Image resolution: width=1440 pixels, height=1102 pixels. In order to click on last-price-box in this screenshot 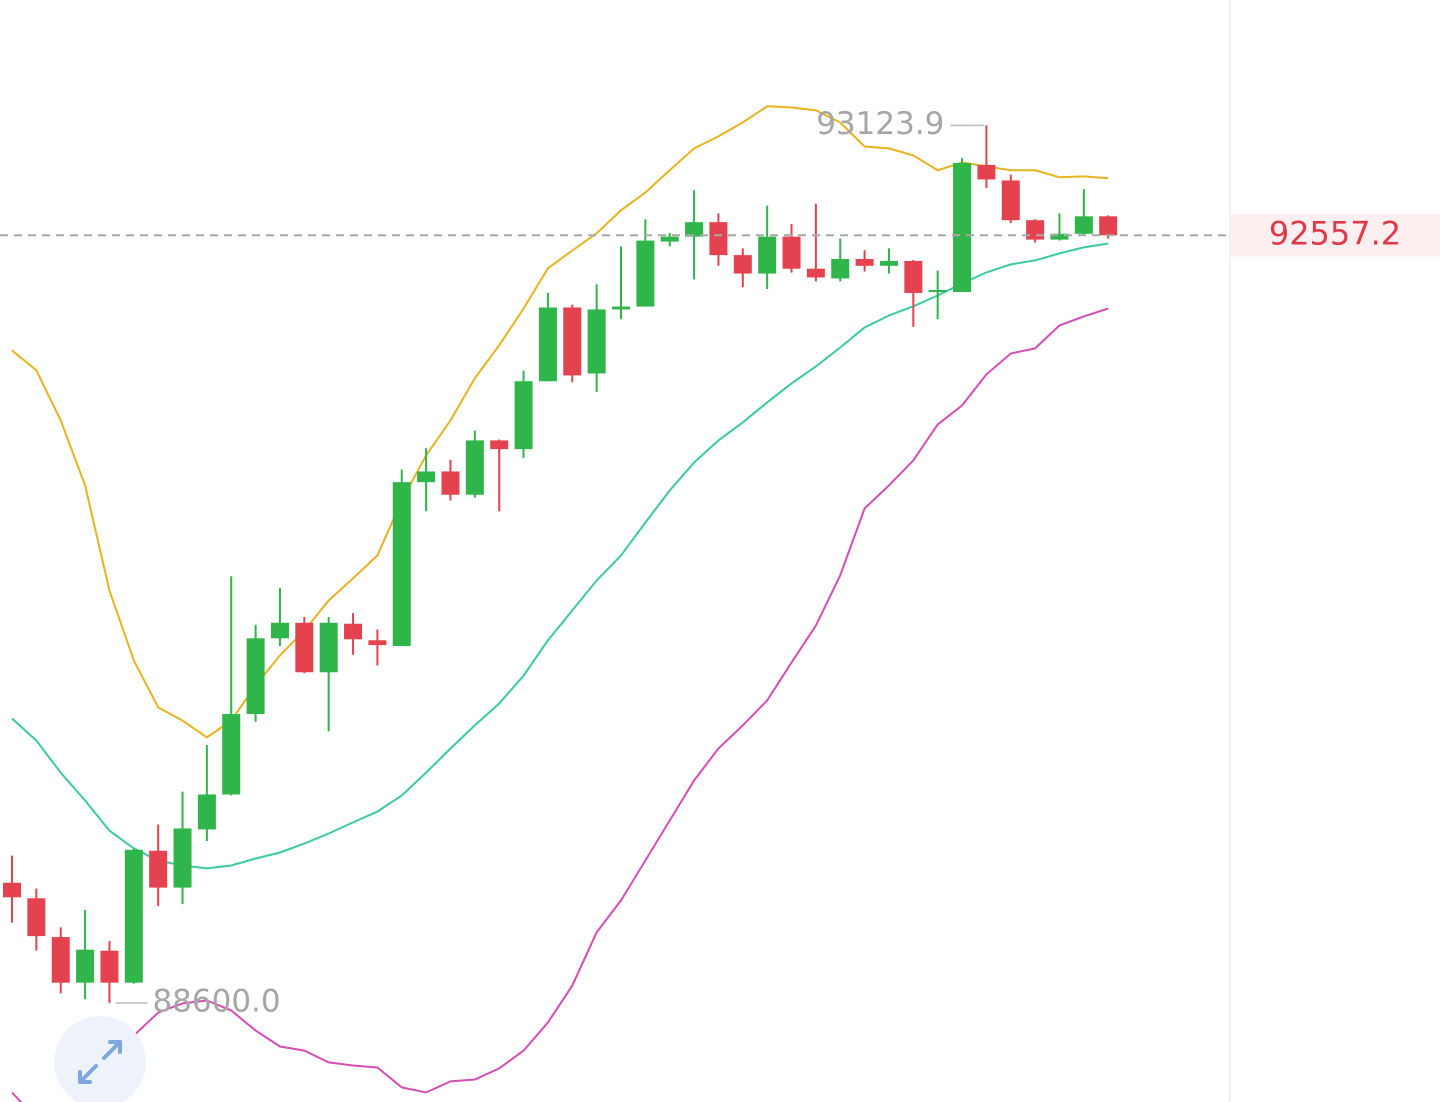, I will do `click(1335, 235)`.